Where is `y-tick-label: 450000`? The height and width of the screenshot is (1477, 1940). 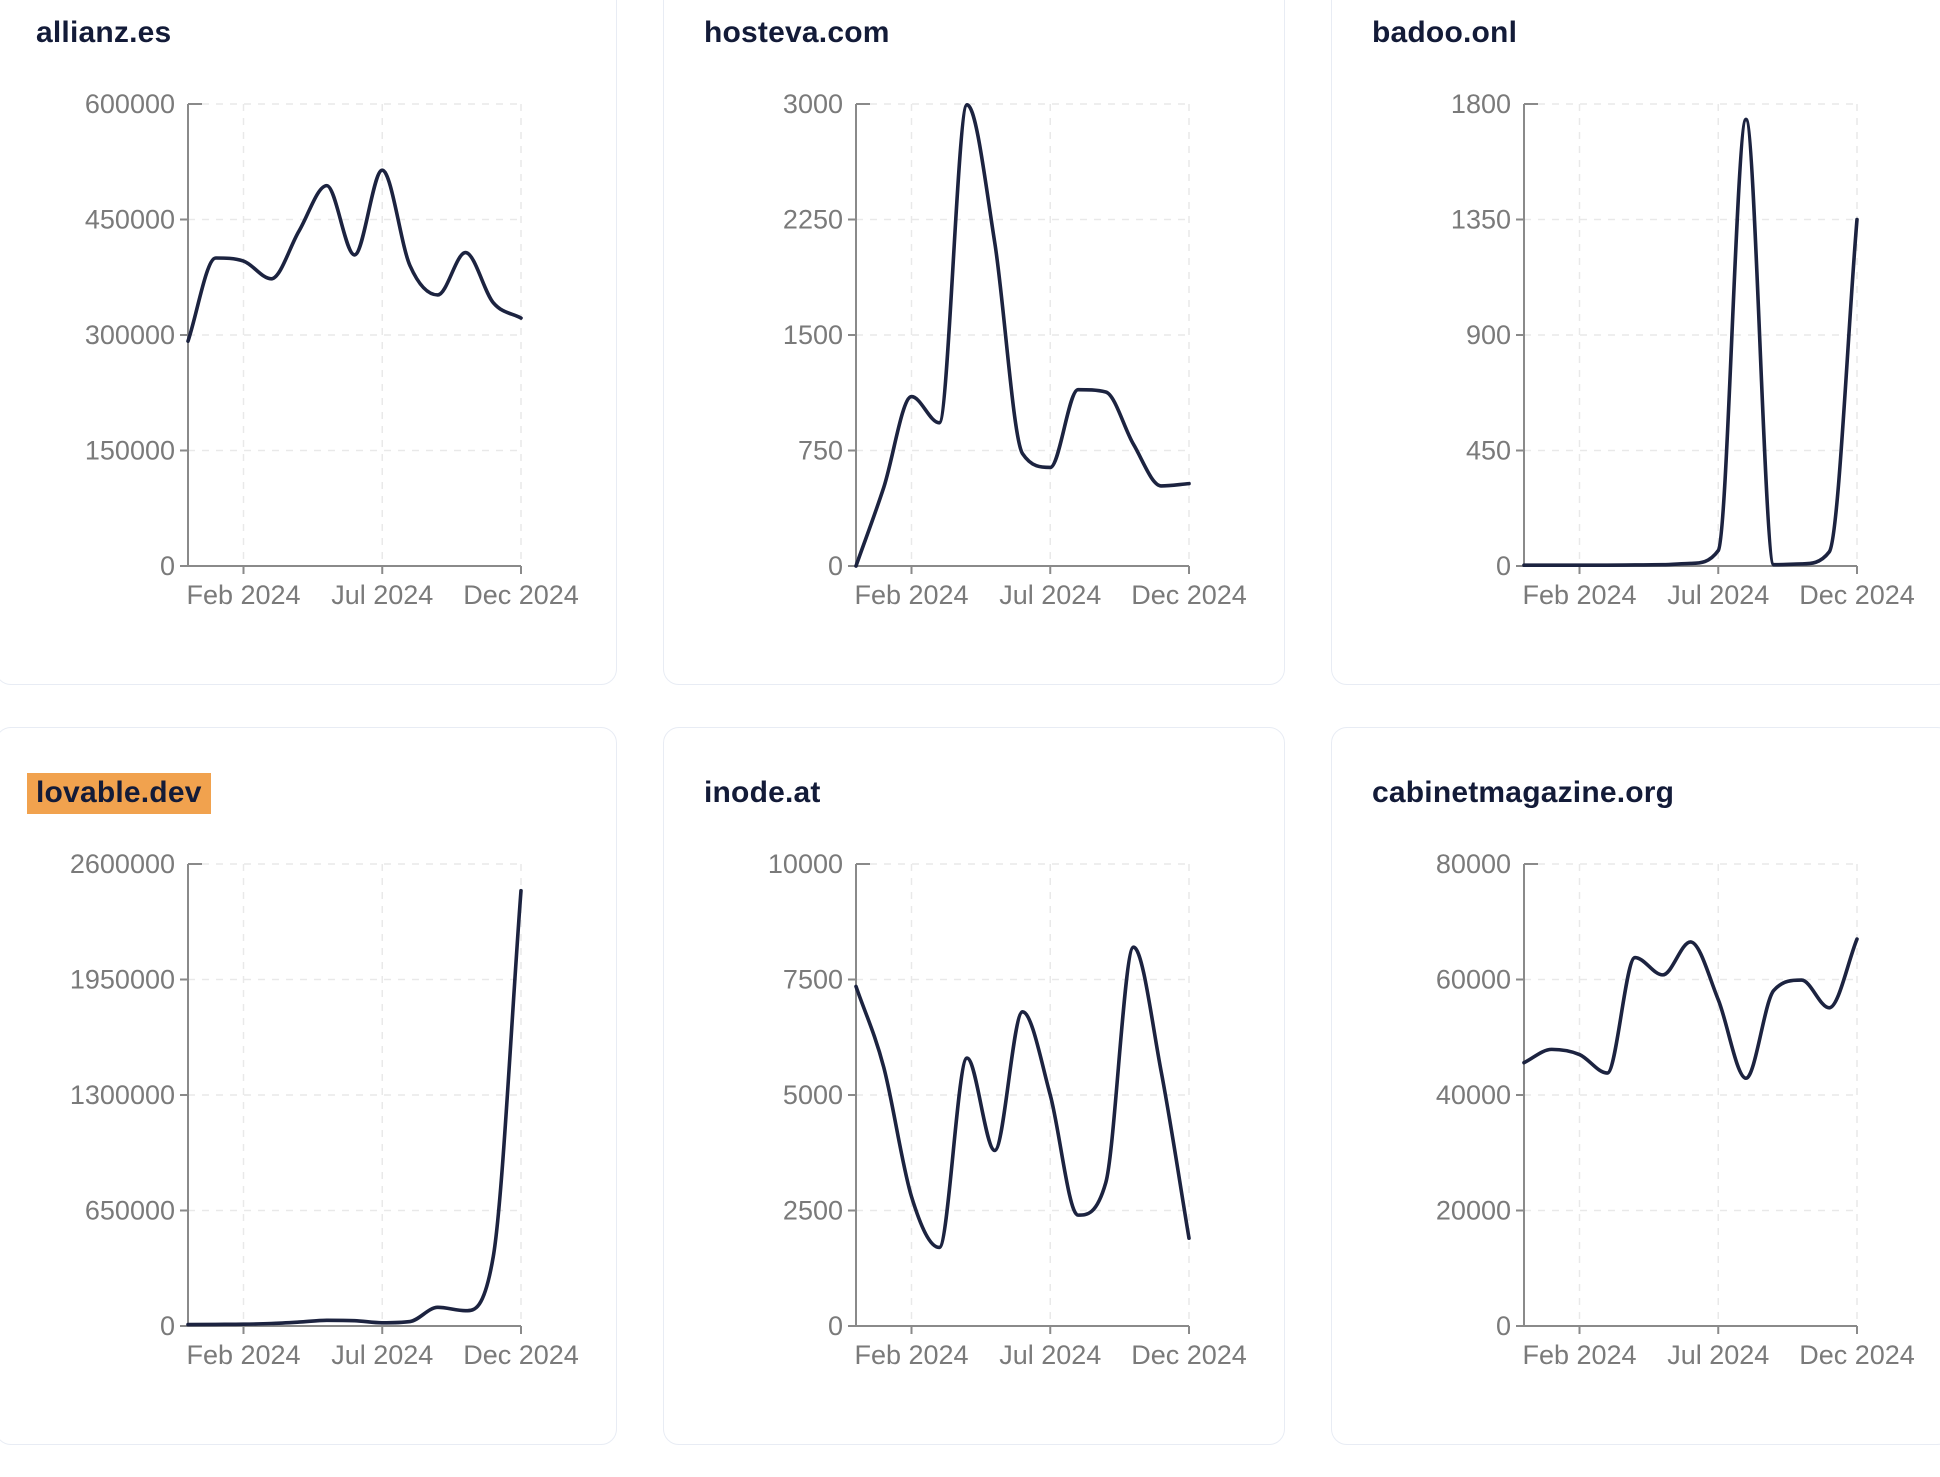
y-tick-label: 450000 is located at coordinates (130, 220).